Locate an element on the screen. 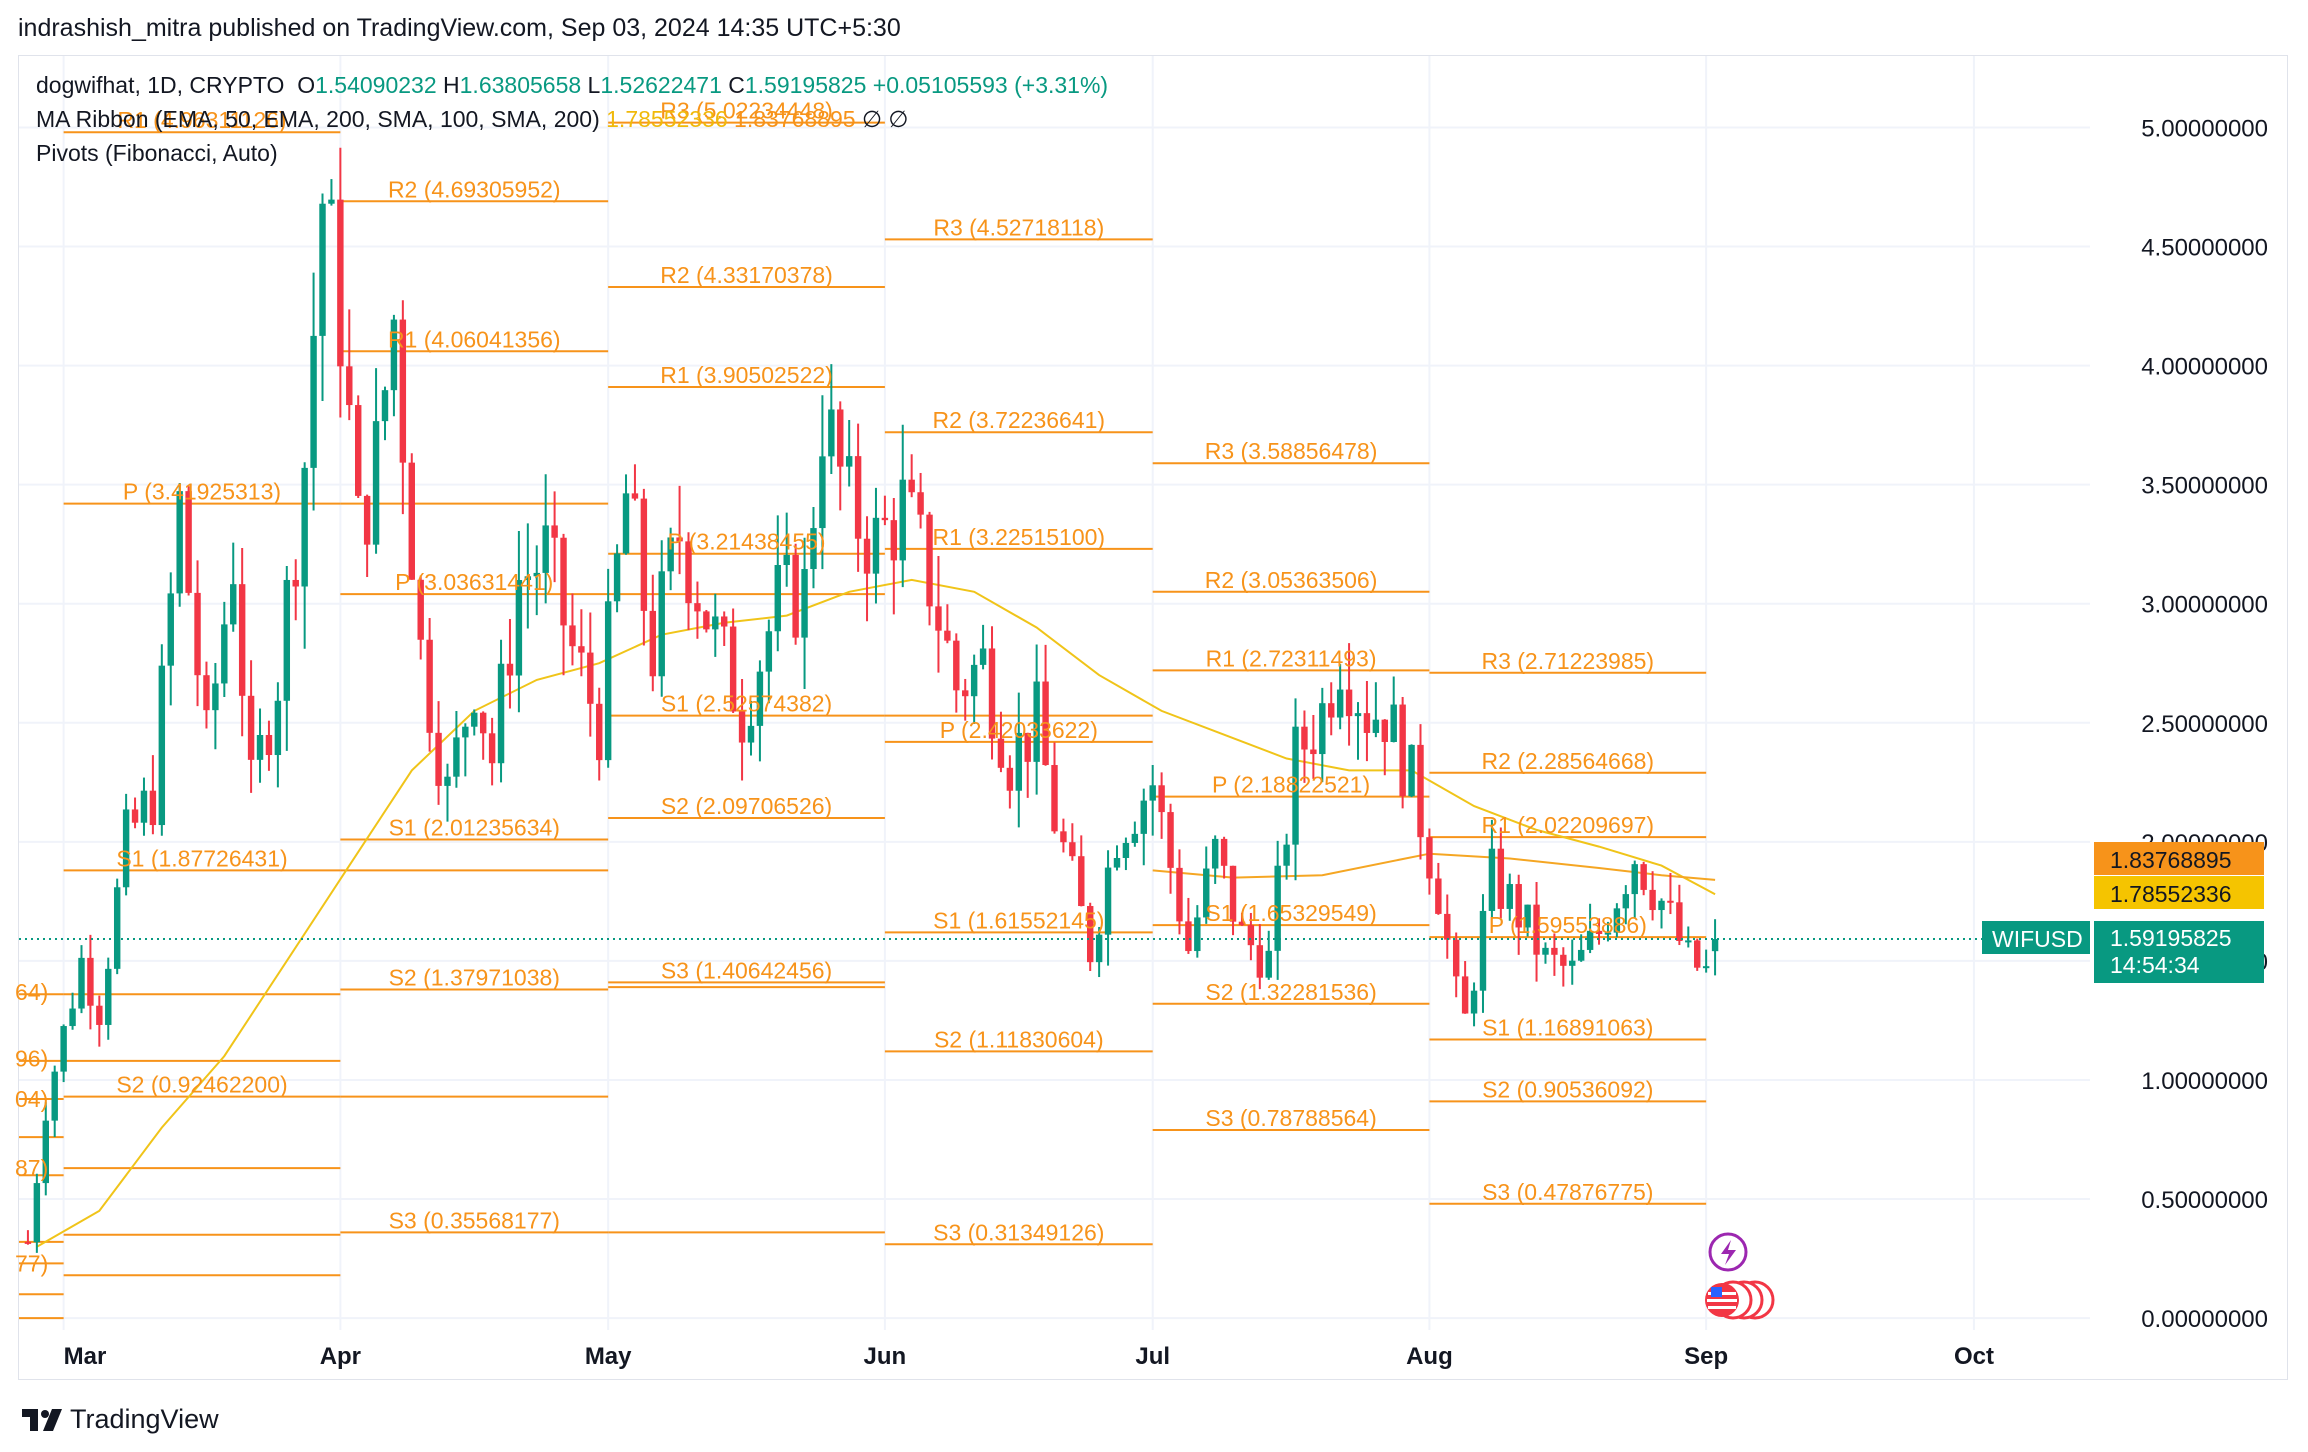 The width and height of the screenshot is (2308, 1452). pivot-level-label: S2 (1.11830604) is located at coordinates (1019, 1039).